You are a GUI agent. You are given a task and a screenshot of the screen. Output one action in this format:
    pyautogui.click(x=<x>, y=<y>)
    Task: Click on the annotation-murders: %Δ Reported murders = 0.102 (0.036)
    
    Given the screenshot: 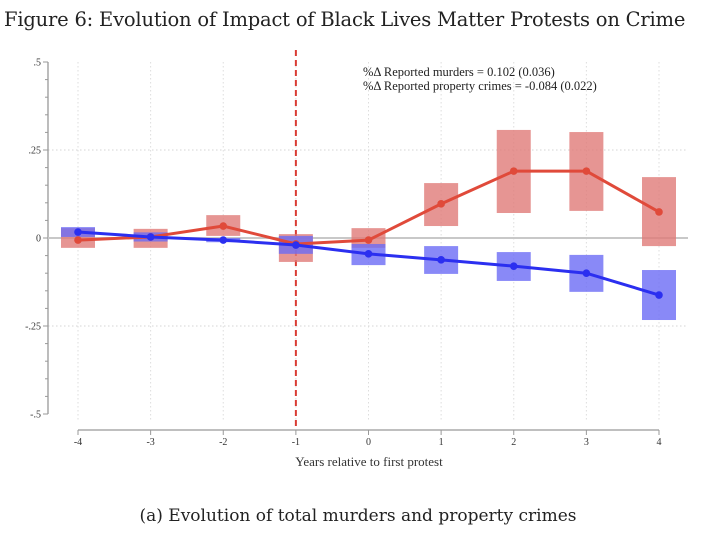 What is the action you would take?
    pyautogui.click(x=459, y=72)
    